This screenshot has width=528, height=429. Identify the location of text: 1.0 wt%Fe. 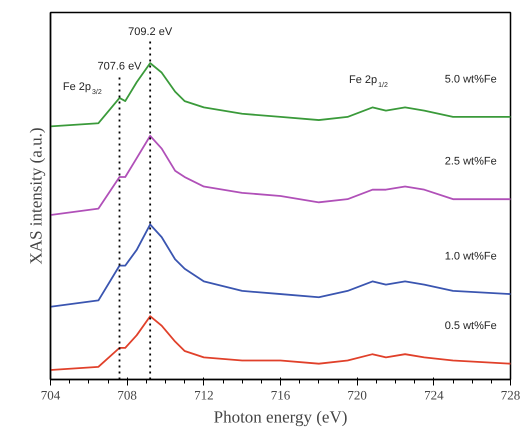
(470, 256).